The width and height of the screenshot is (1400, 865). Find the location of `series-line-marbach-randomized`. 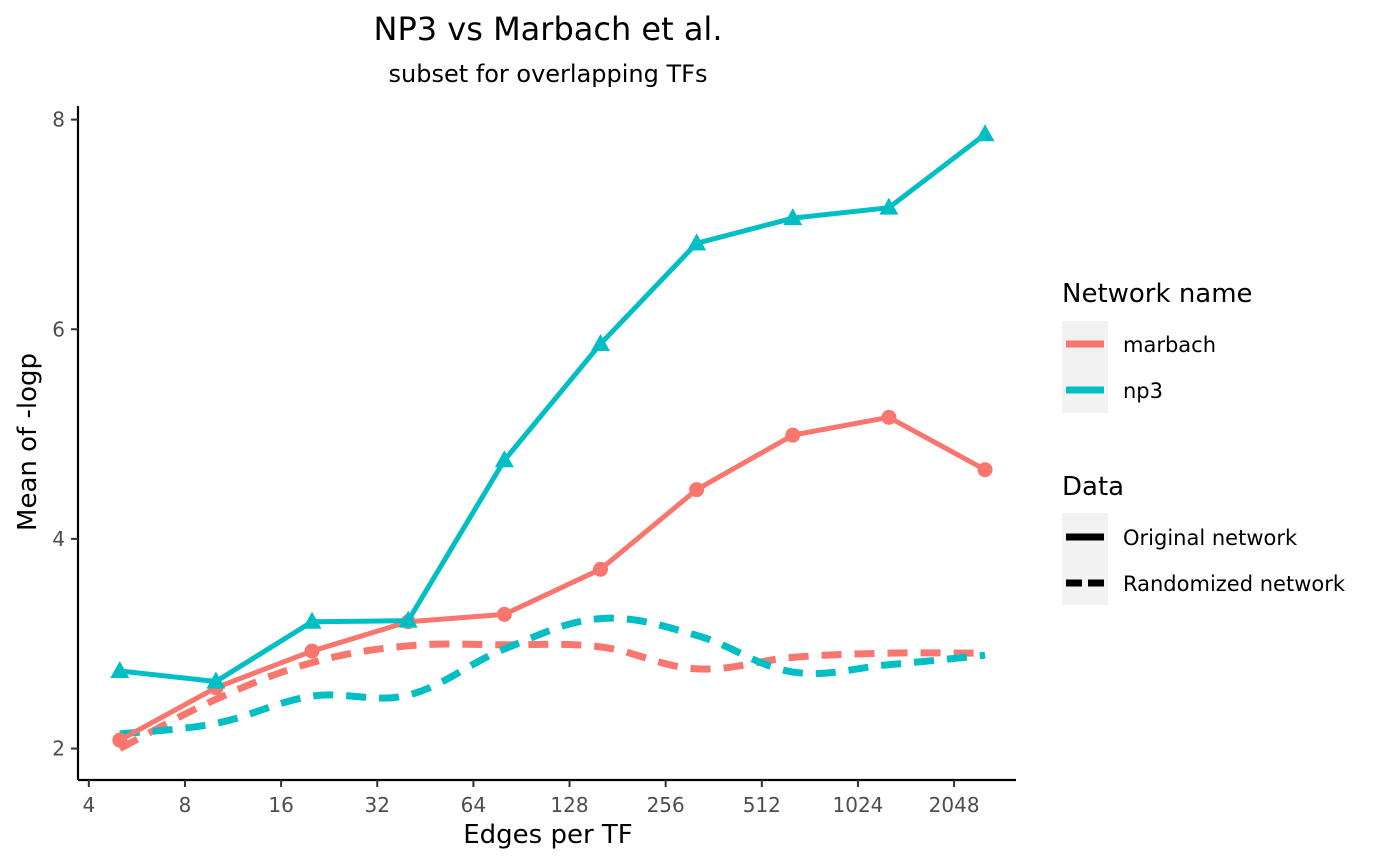

series-line-marbach-randomized is located at coordinates (552, 696).